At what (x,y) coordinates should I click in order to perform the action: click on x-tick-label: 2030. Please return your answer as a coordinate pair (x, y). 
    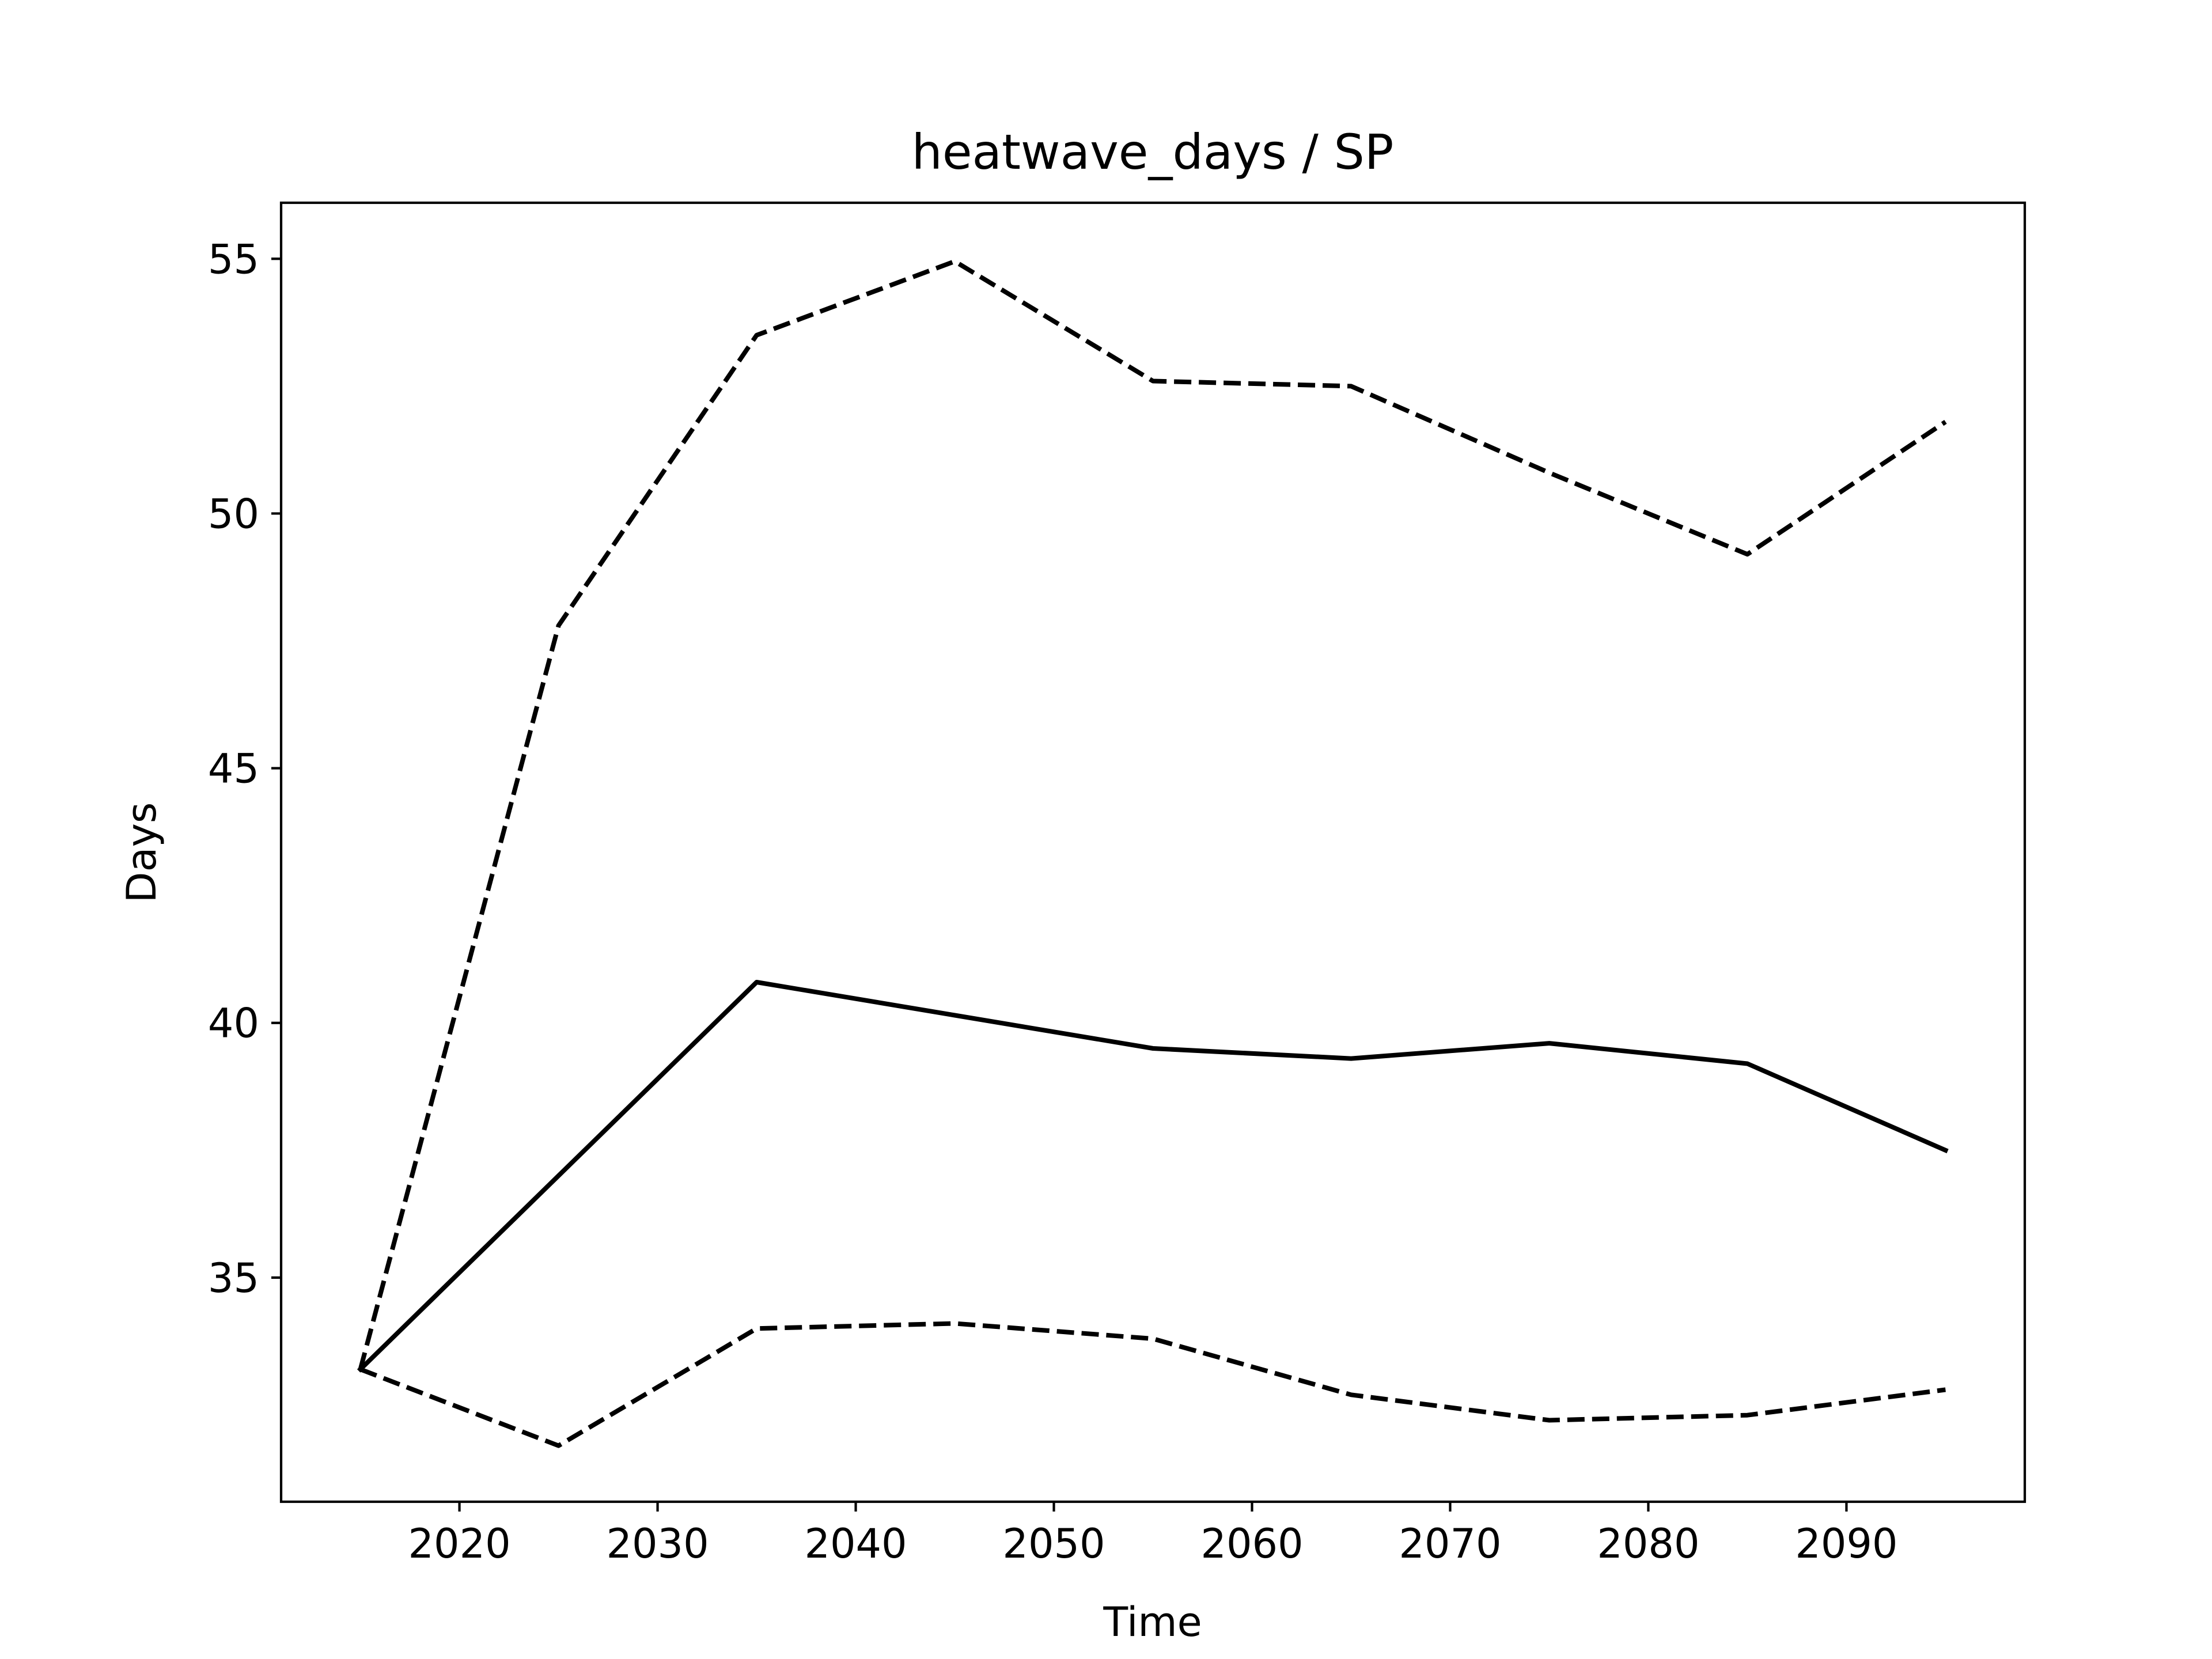
    Looking at the image, I should click on (657, 1543).